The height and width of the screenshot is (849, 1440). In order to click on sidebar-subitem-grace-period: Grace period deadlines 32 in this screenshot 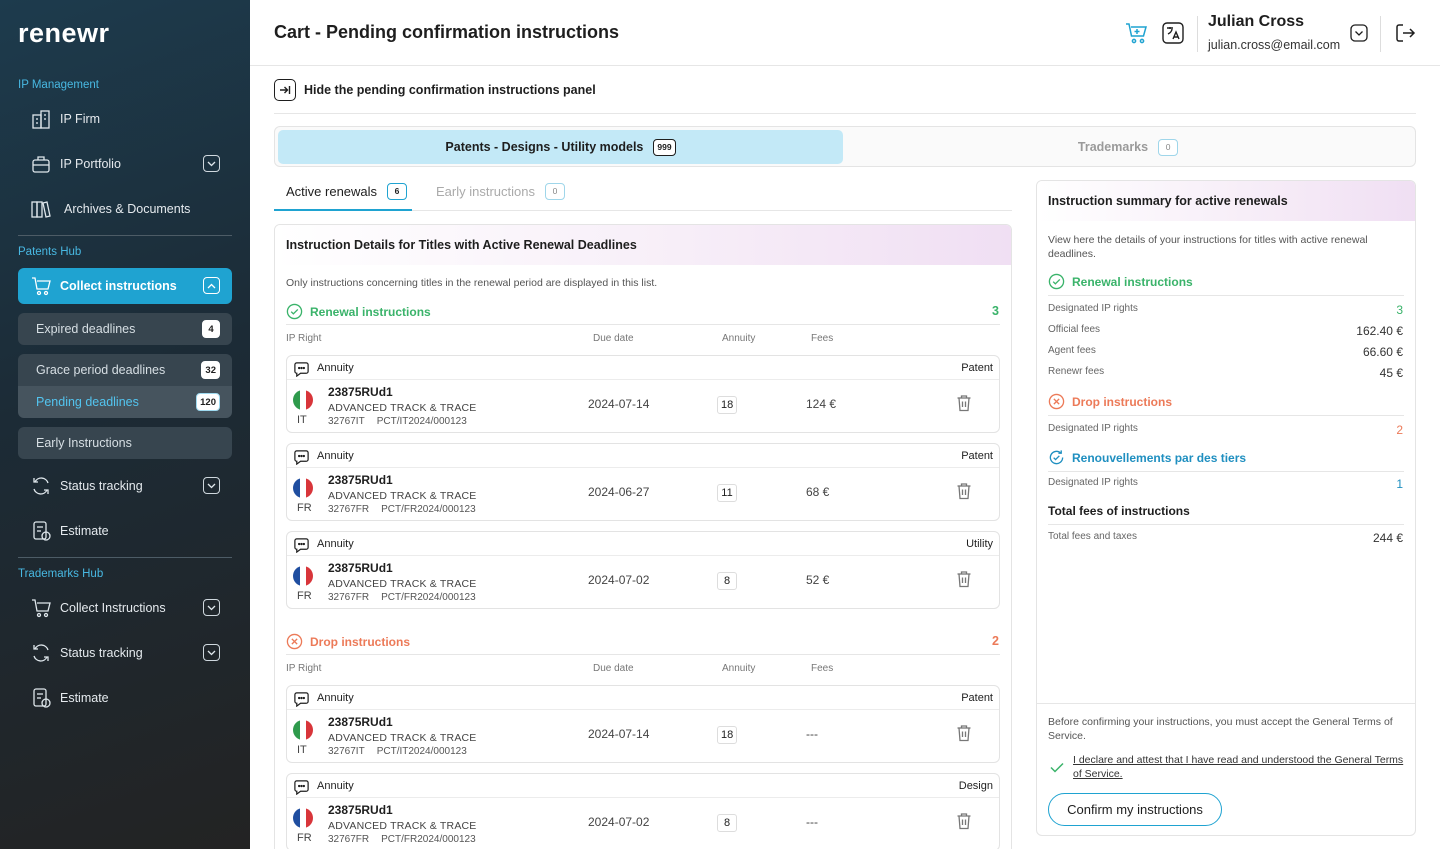, I will do `click(125, 370)`.